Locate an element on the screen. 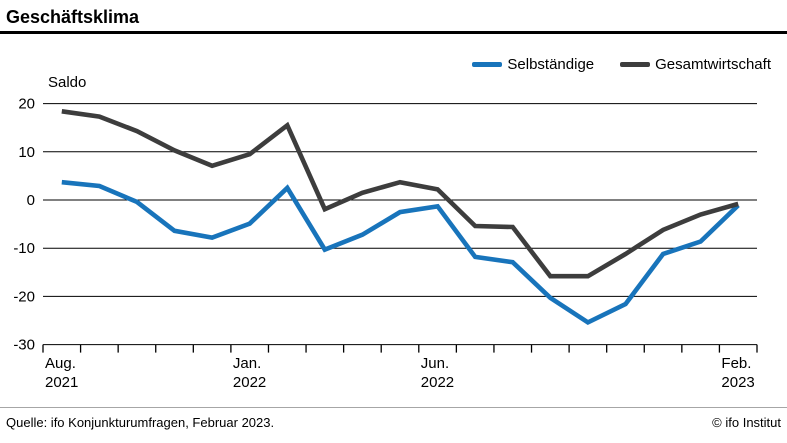 The width and height of the screenshot is (787, 443). x-tick-label: 2023 is located at coordinates (737, 382).